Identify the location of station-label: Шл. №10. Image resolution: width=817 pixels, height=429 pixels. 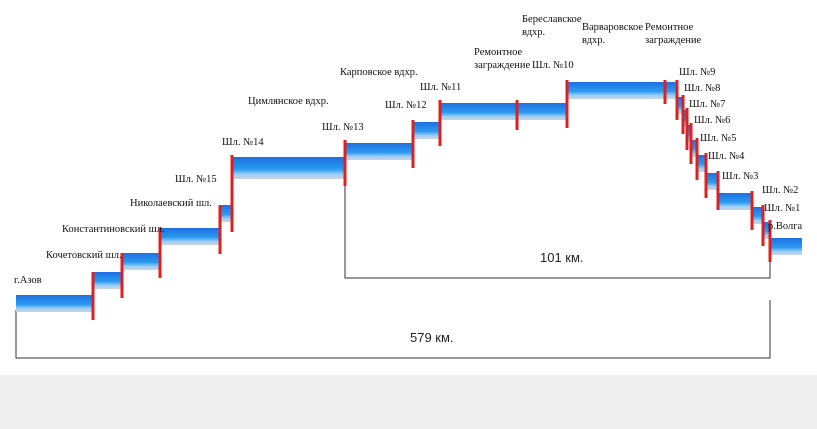
(553, 65).